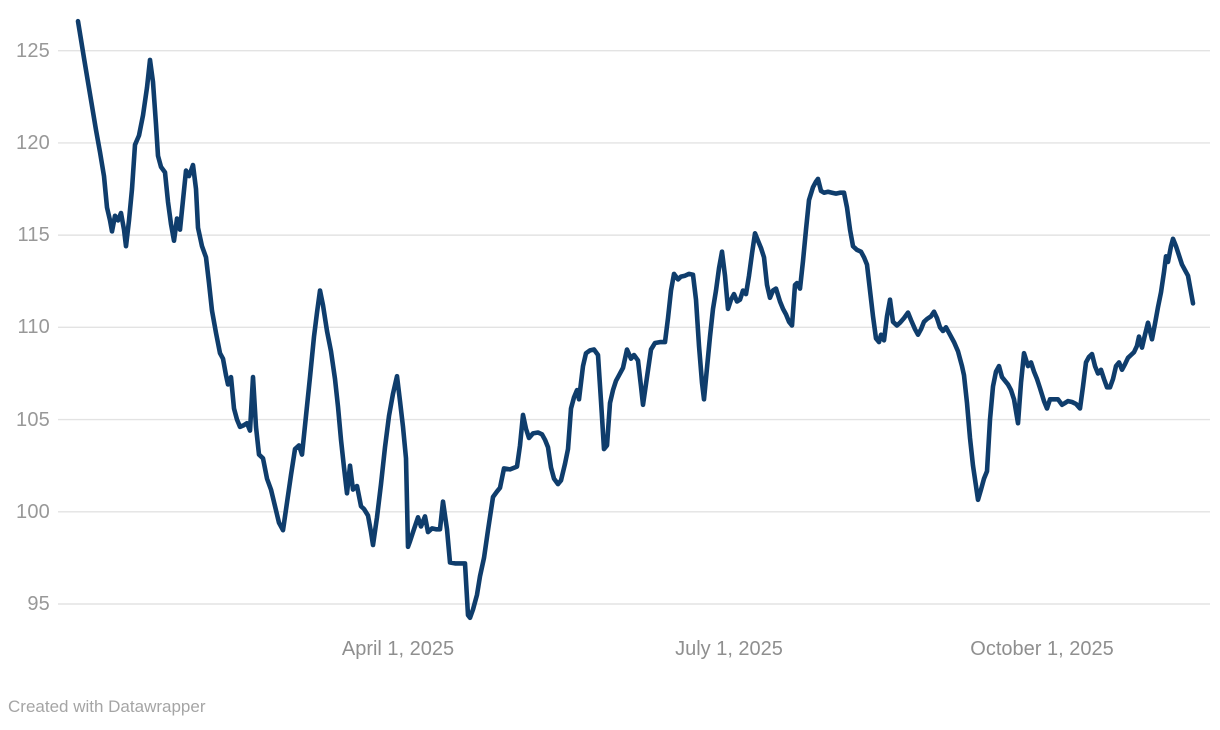 The width and height of the screenshot is (1220, 730). What do you see at coordinates (33, 50) in the screenshot?
I see `y-tick-label: 125` at bounding box center [33, 50].